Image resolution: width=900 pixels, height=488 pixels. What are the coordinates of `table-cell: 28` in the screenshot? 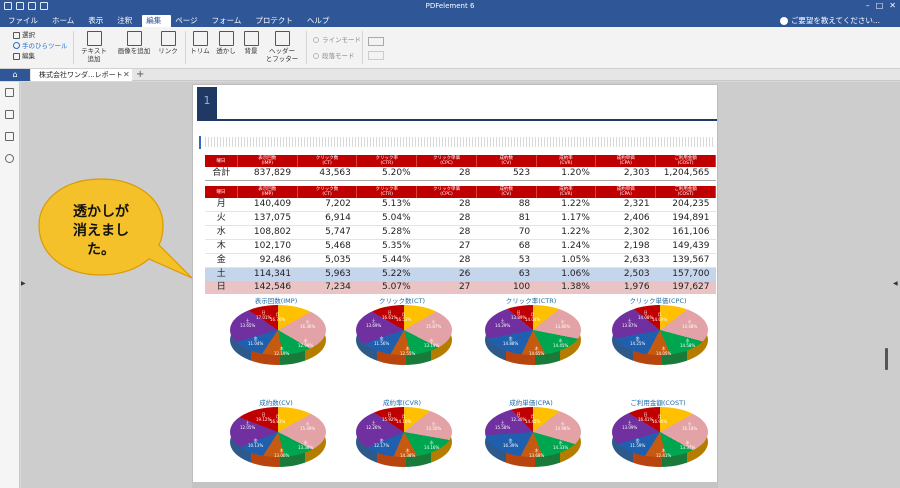 It's located at (446, 232).